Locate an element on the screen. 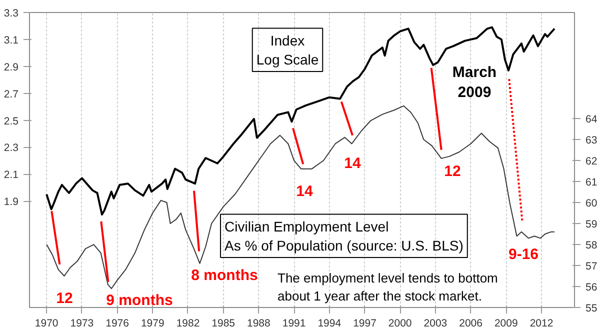  y-tick-label: 2.1 is located at coordinates (11, 175).